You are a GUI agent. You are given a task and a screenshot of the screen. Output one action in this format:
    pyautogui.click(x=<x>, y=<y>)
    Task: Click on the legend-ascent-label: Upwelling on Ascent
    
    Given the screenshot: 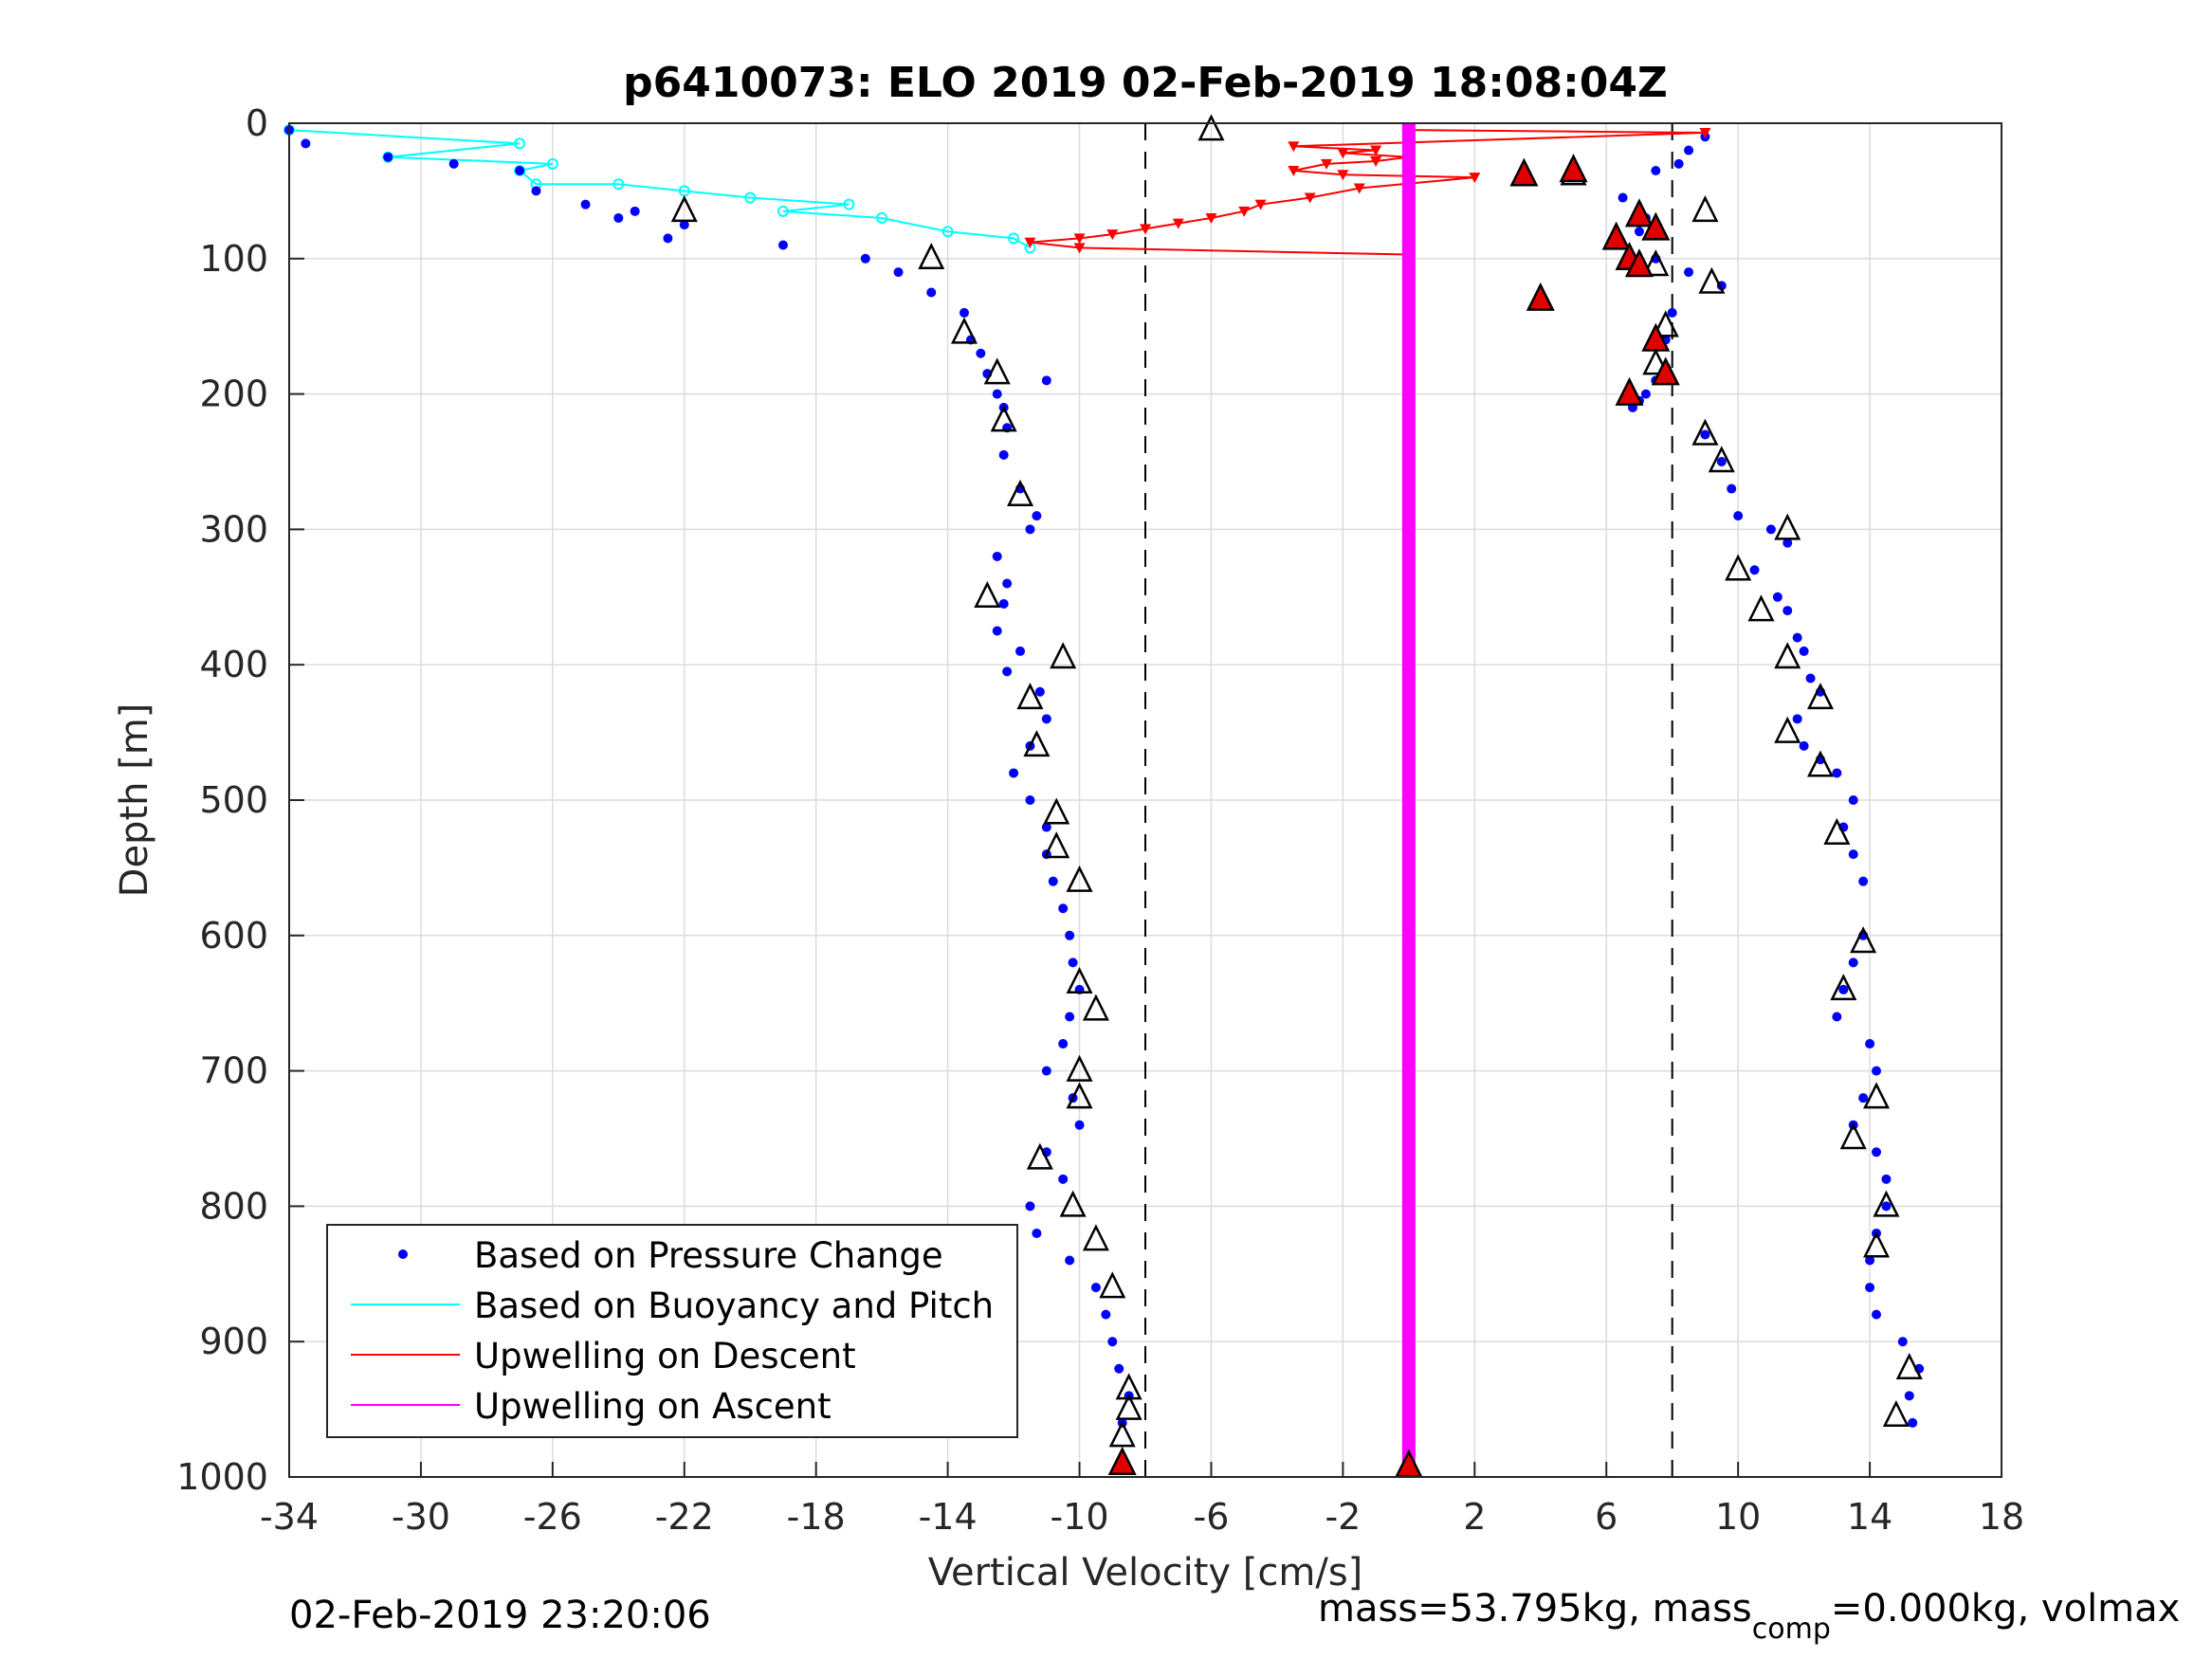 What is the action you would take?
    pyautogui.click(x=653, y=1406)
    